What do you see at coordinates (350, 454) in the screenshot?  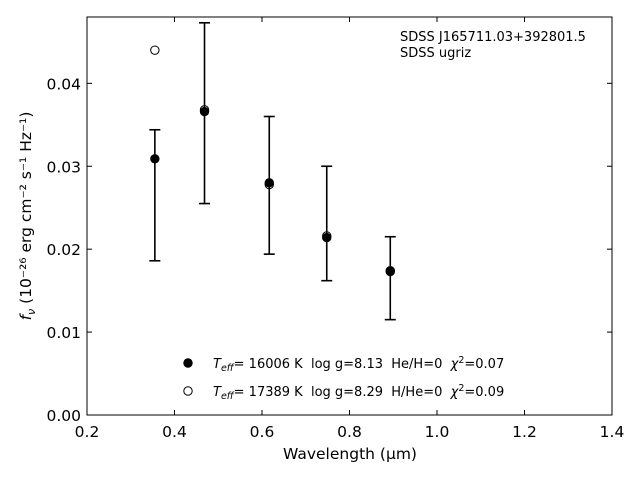 I see `x-axis-title: Wavelength (μm)` at bounding box center [350, 454].